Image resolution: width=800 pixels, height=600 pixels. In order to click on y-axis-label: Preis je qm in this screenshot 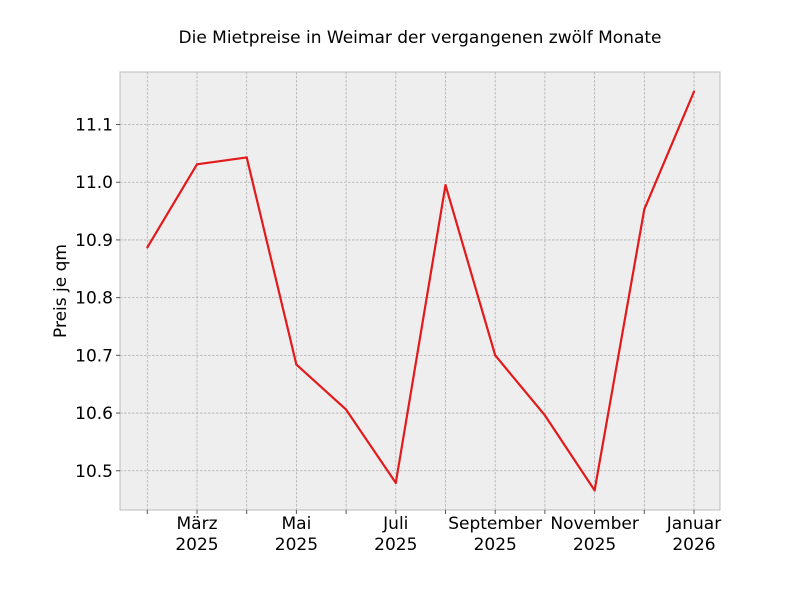, I will do `click(61, 291)`.